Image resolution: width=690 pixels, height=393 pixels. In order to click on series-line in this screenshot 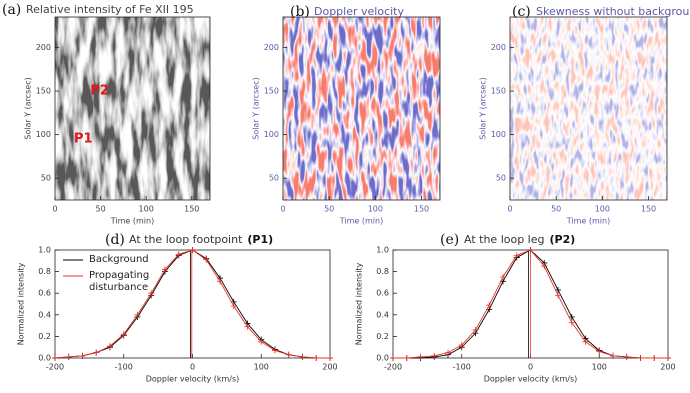, I will do `click(192, 304)`.